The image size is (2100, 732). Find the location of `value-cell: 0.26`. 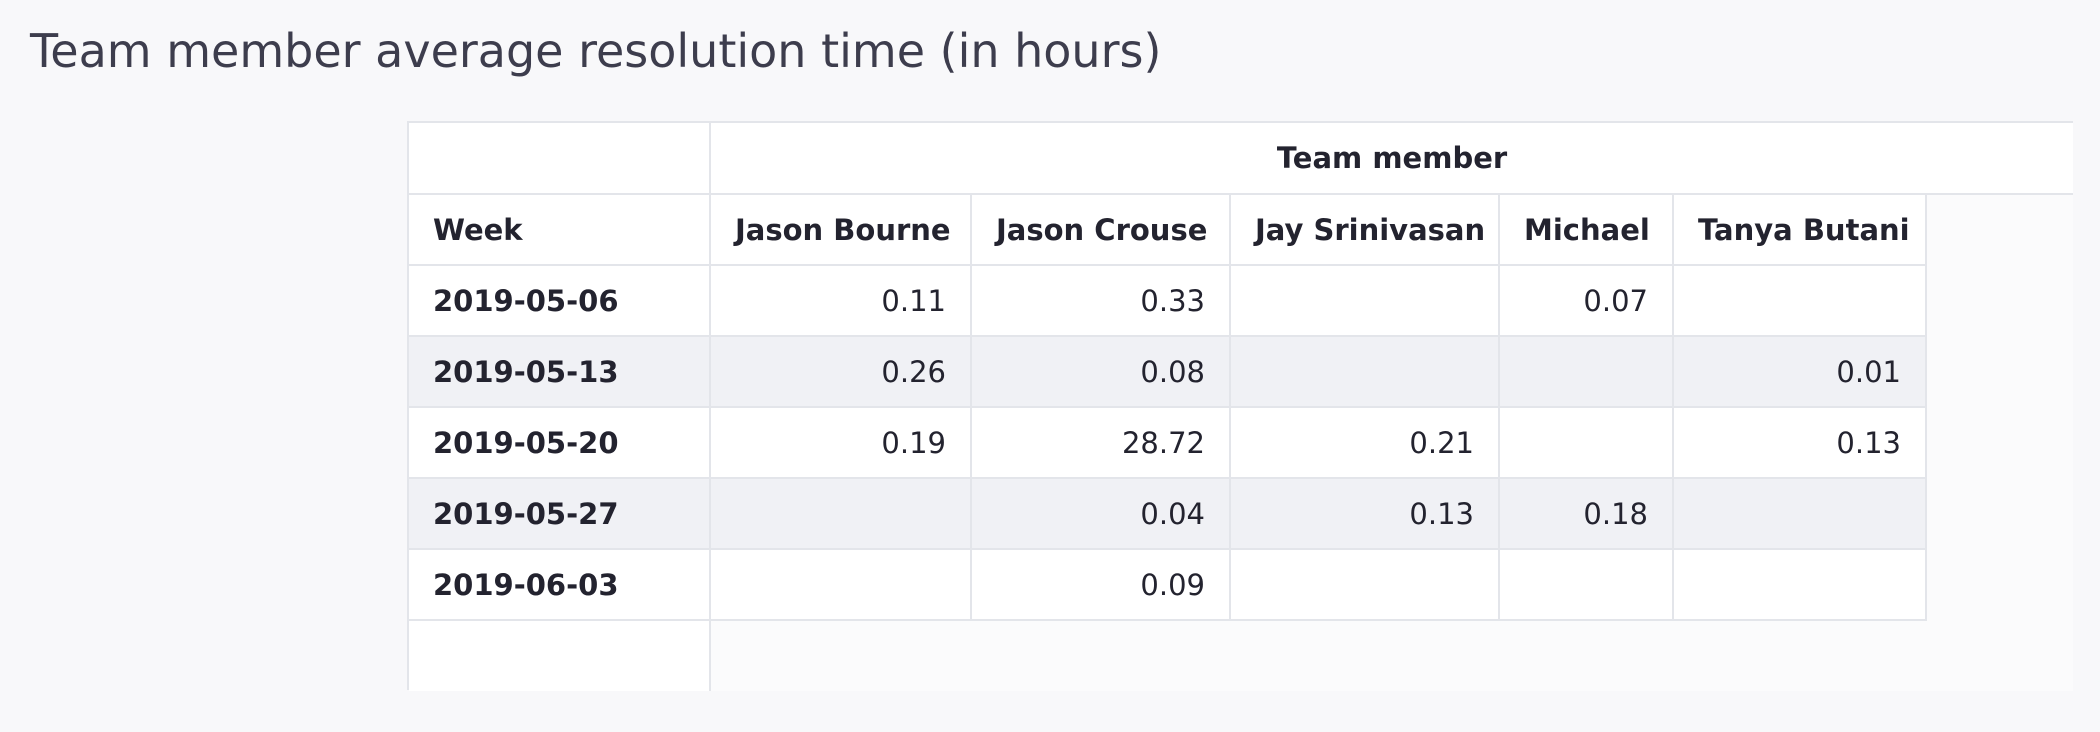

value-cell: 0.26 is located at coordinates (840, 371).